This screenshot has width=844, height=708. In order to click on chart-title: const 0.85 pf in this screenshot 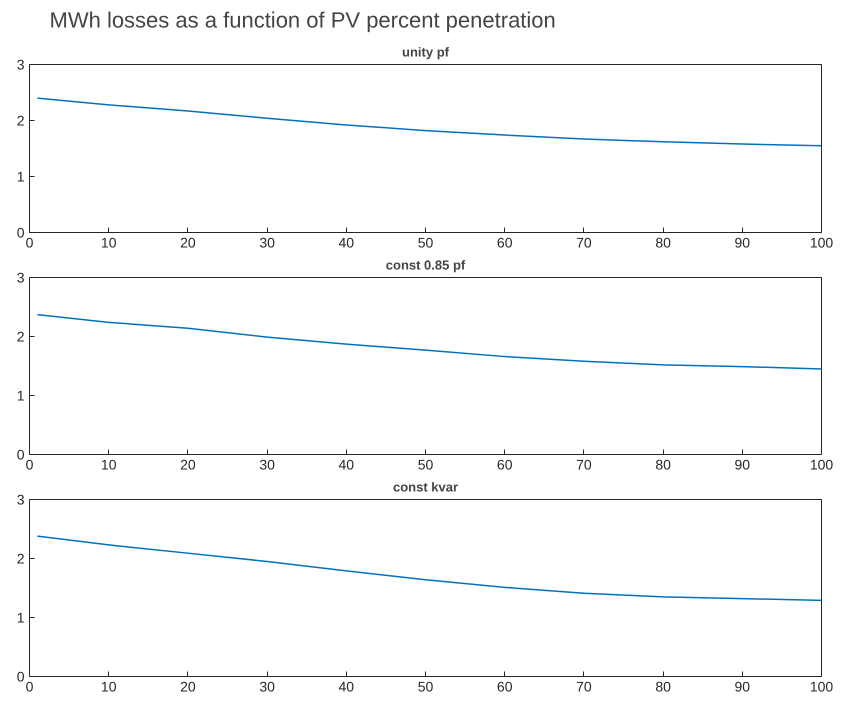, I will do `click(426, 265)`.